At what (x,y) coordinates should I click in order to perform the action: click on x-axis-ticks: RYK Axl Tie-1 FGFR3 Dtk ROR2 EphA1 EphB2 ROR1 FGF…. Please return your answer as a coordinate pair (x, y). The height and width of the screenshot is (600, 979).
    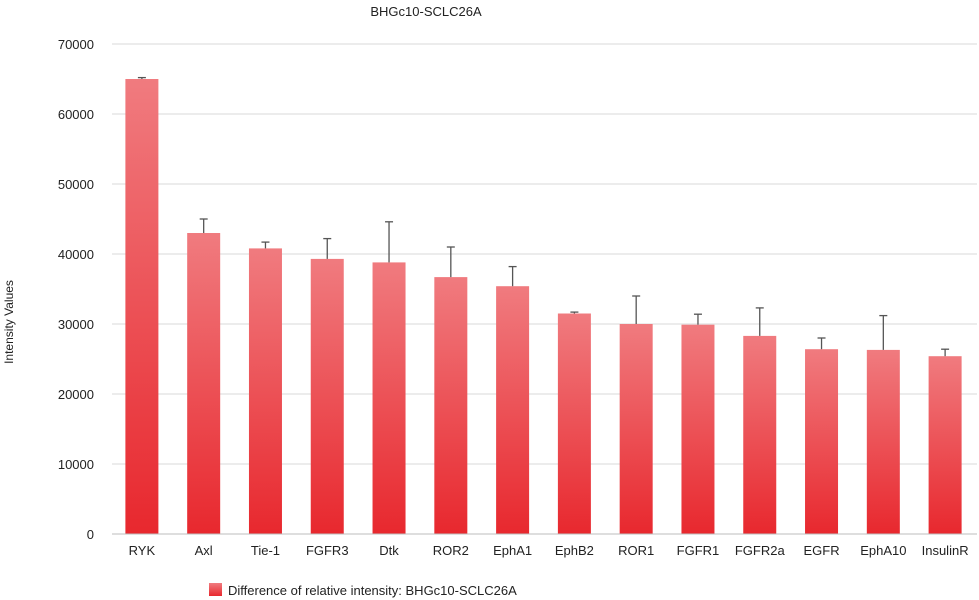
    Looking at the image, I should click on (549, 550).